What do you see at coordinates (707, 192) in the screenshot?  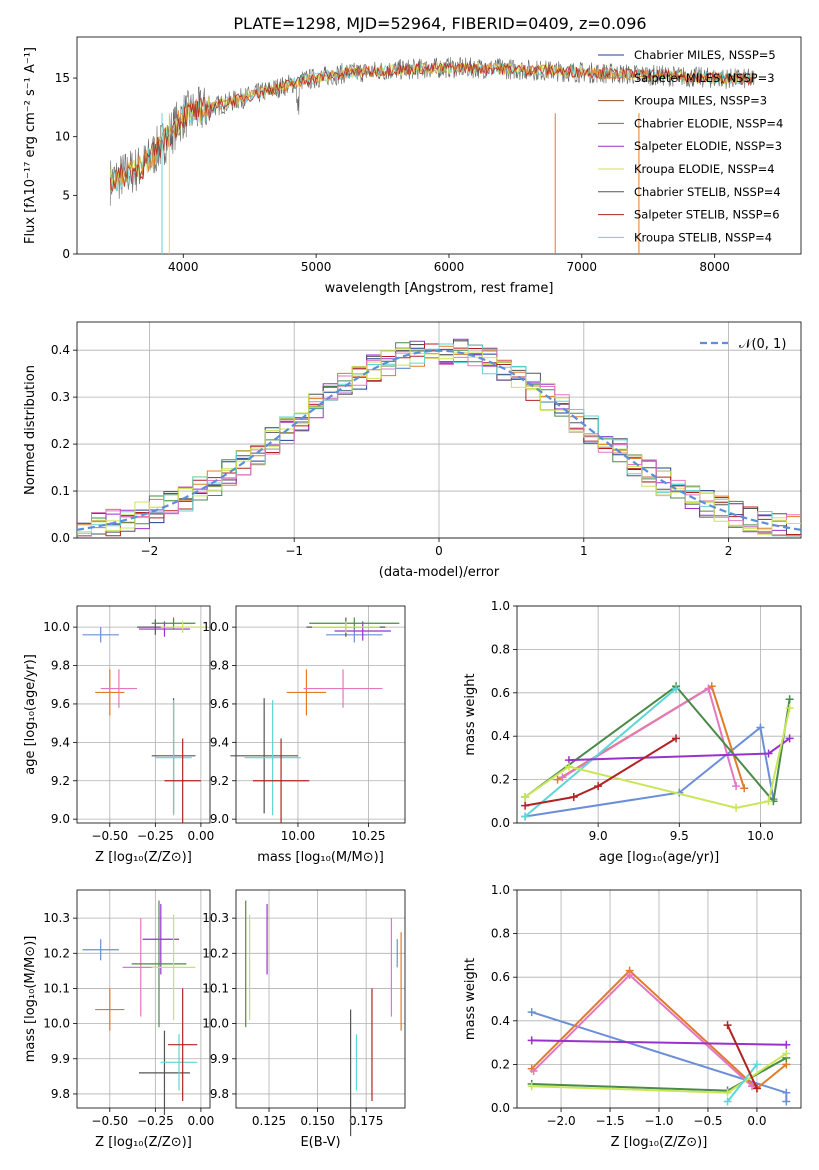 I see `legend-entry: Chabrier STELIB, NSSP=4` at bounding box center [707, 192].